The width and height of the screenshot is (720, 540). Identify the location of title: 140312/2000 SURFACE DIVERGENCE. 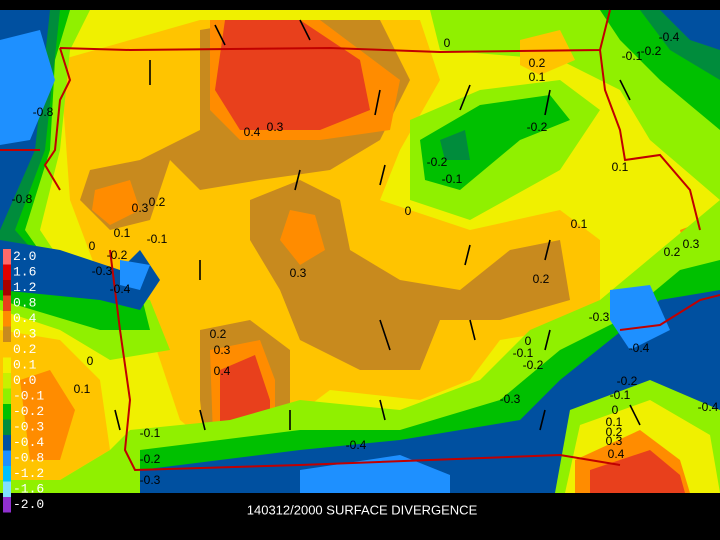
(362, 509).